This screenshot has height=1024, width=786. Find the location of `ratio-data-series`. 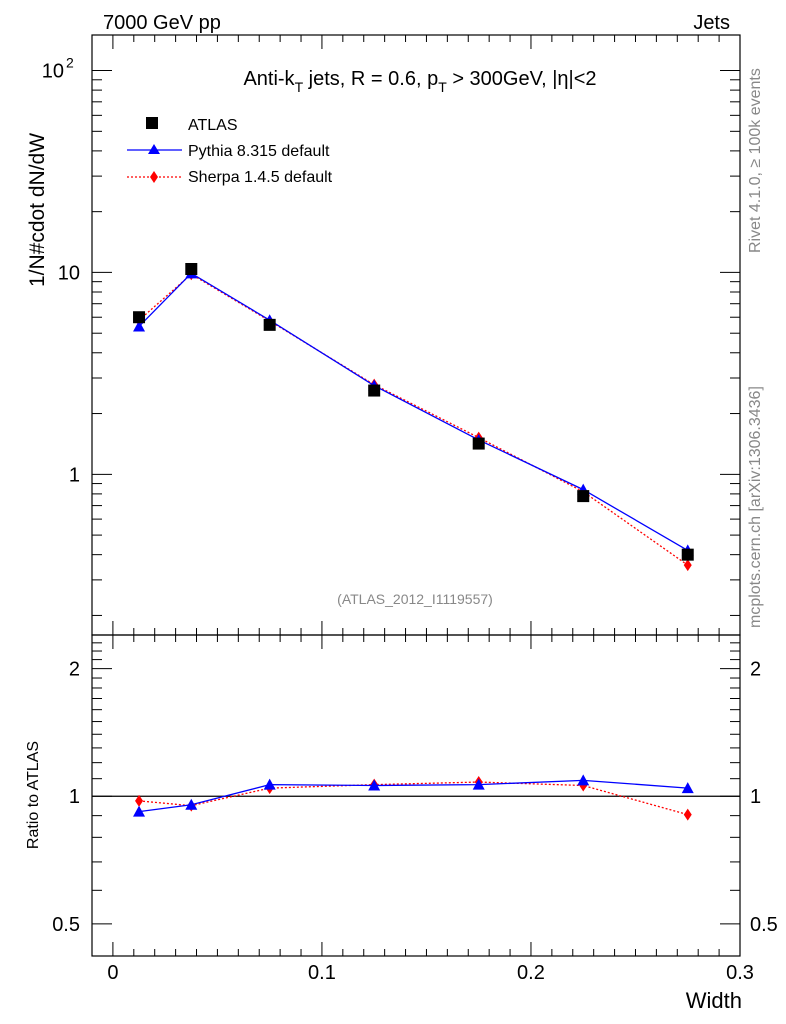

ratio-data-series is located at coordinates (413, 797).